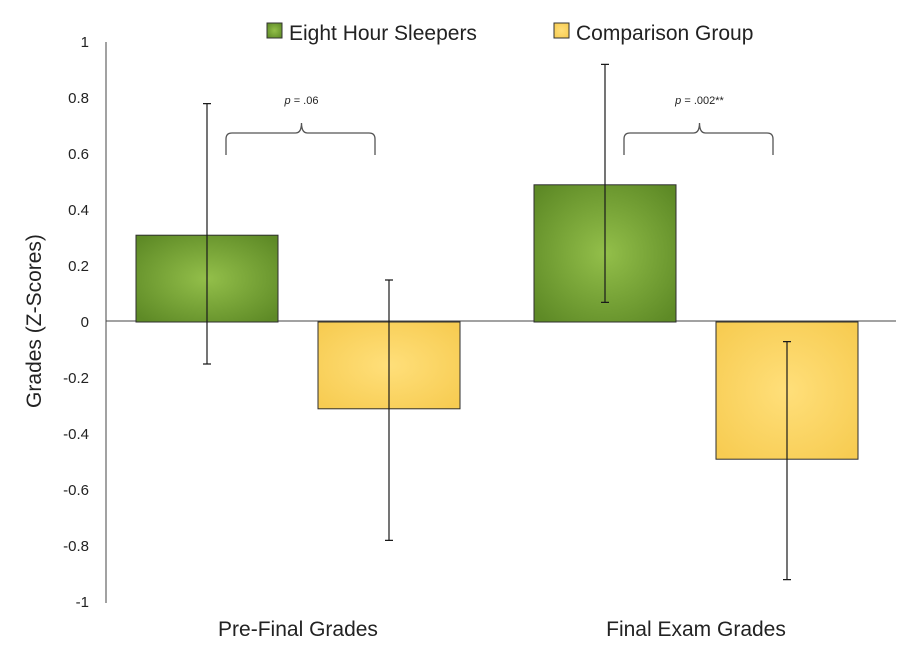  Describe the element at coordinates (78, 266) in the screenshot. I see `y-tick-label: 0.2` at that location.